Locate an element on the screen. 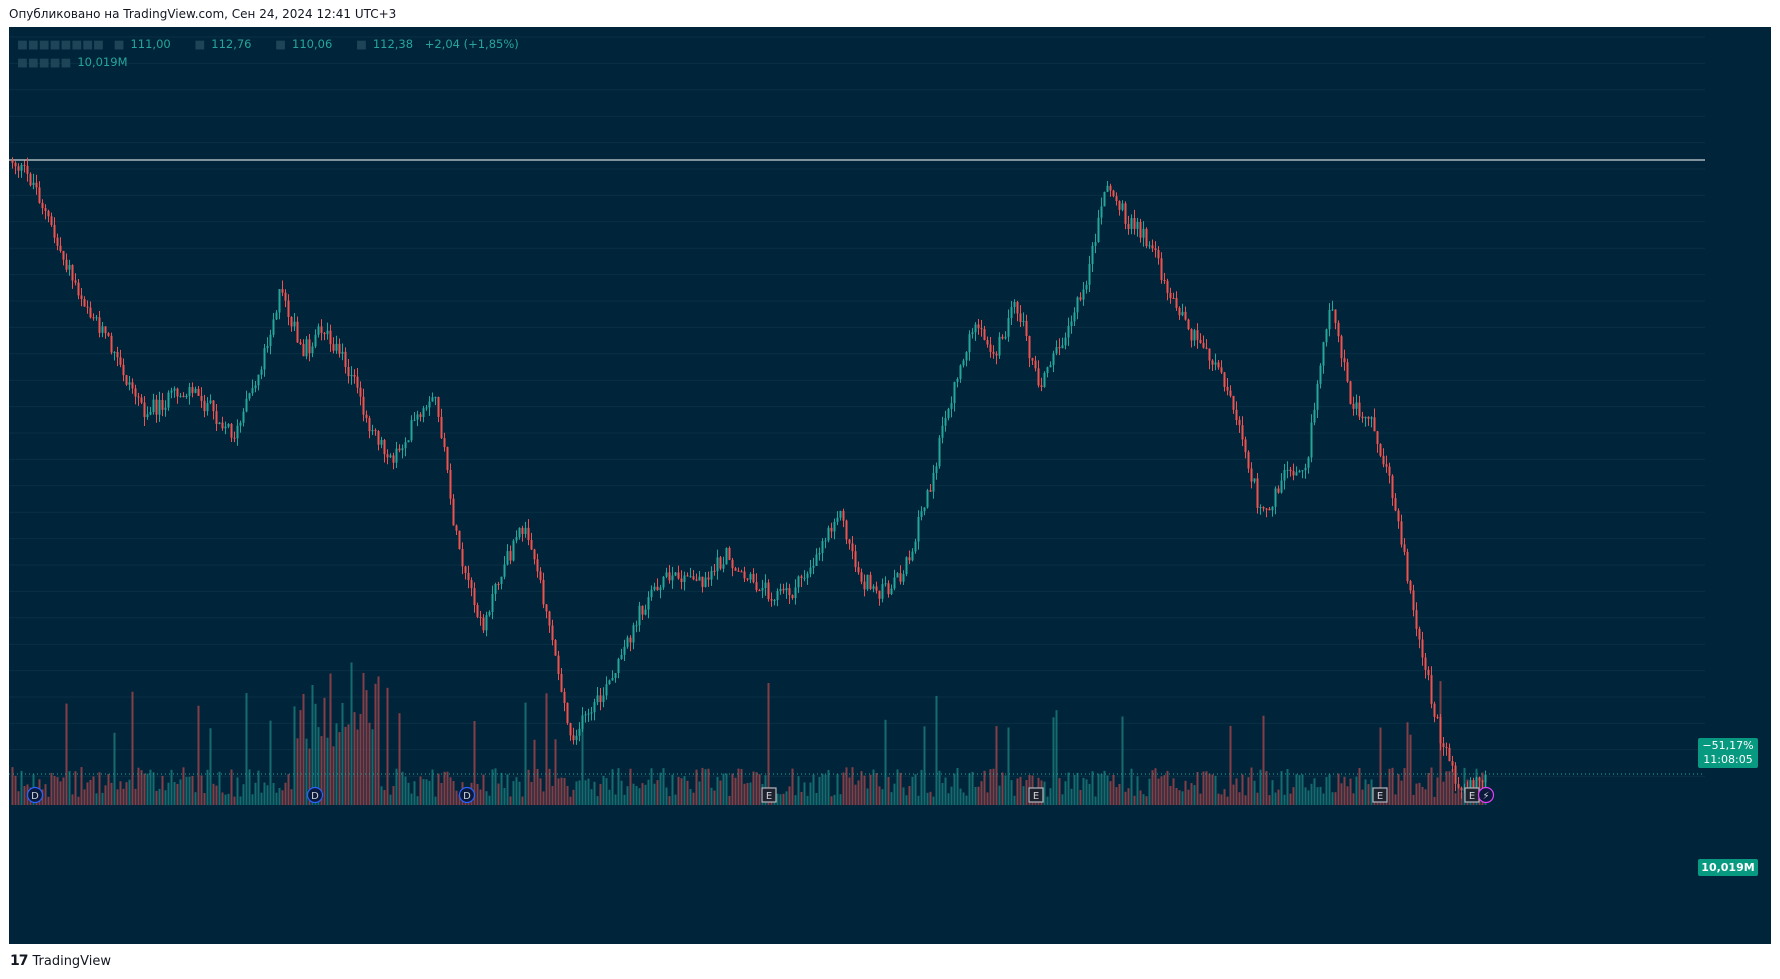 Image resolution: width=1780 pixels, height=979 pixels. event-marker-split: ⚡ is located at coordinates (1486, 795).